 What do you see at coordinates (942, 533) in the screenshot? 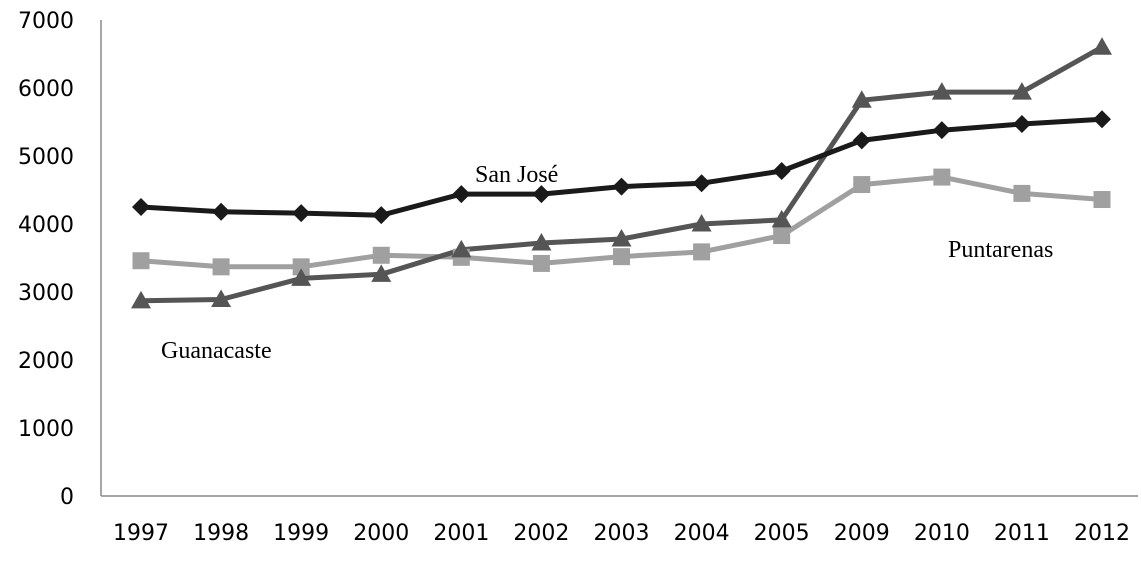
I see `x-tick-label: 2010` at bounding box center [942, 533].